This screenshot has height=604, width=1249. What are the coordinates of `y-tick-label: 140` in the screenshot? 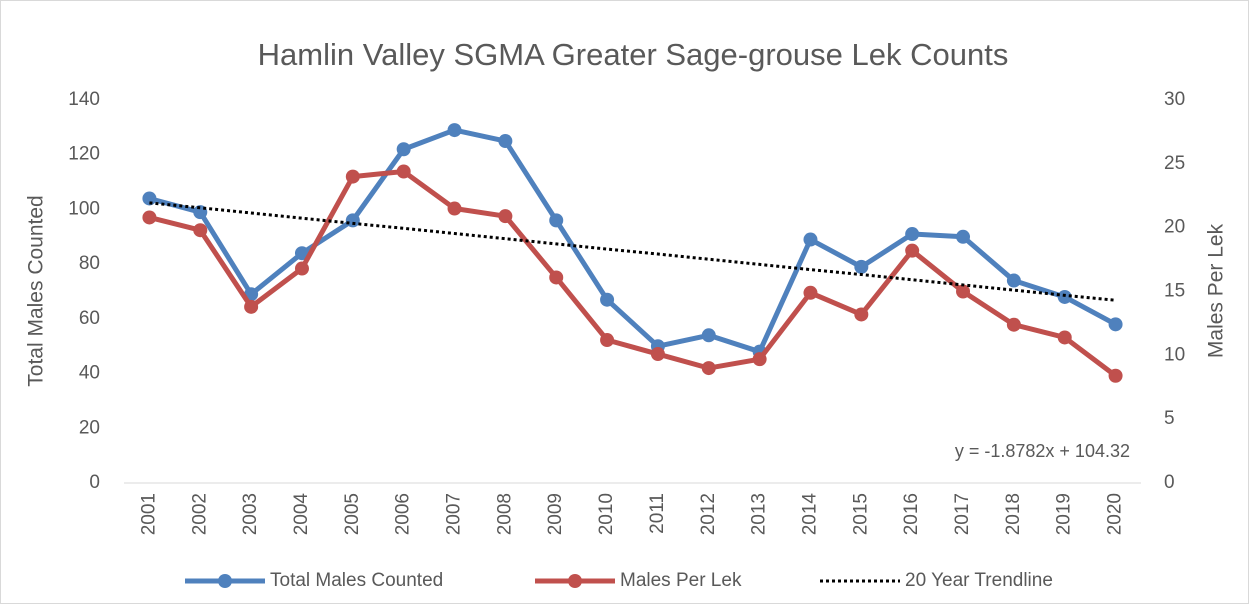 It's located at (84, 99).